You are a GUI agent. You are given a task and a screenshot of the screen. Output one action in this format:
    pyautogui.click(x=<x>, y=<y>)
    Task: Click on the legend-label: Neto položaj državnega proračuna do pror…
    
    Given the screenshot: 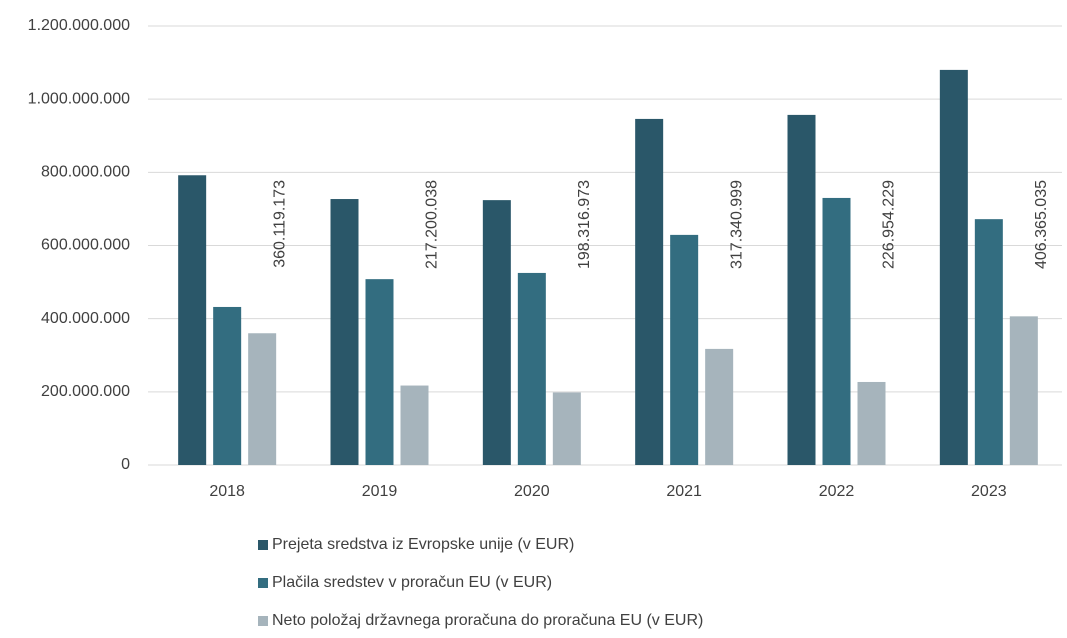 What is the action you would take?
    pyautogui.click(x=487, y=620)
    